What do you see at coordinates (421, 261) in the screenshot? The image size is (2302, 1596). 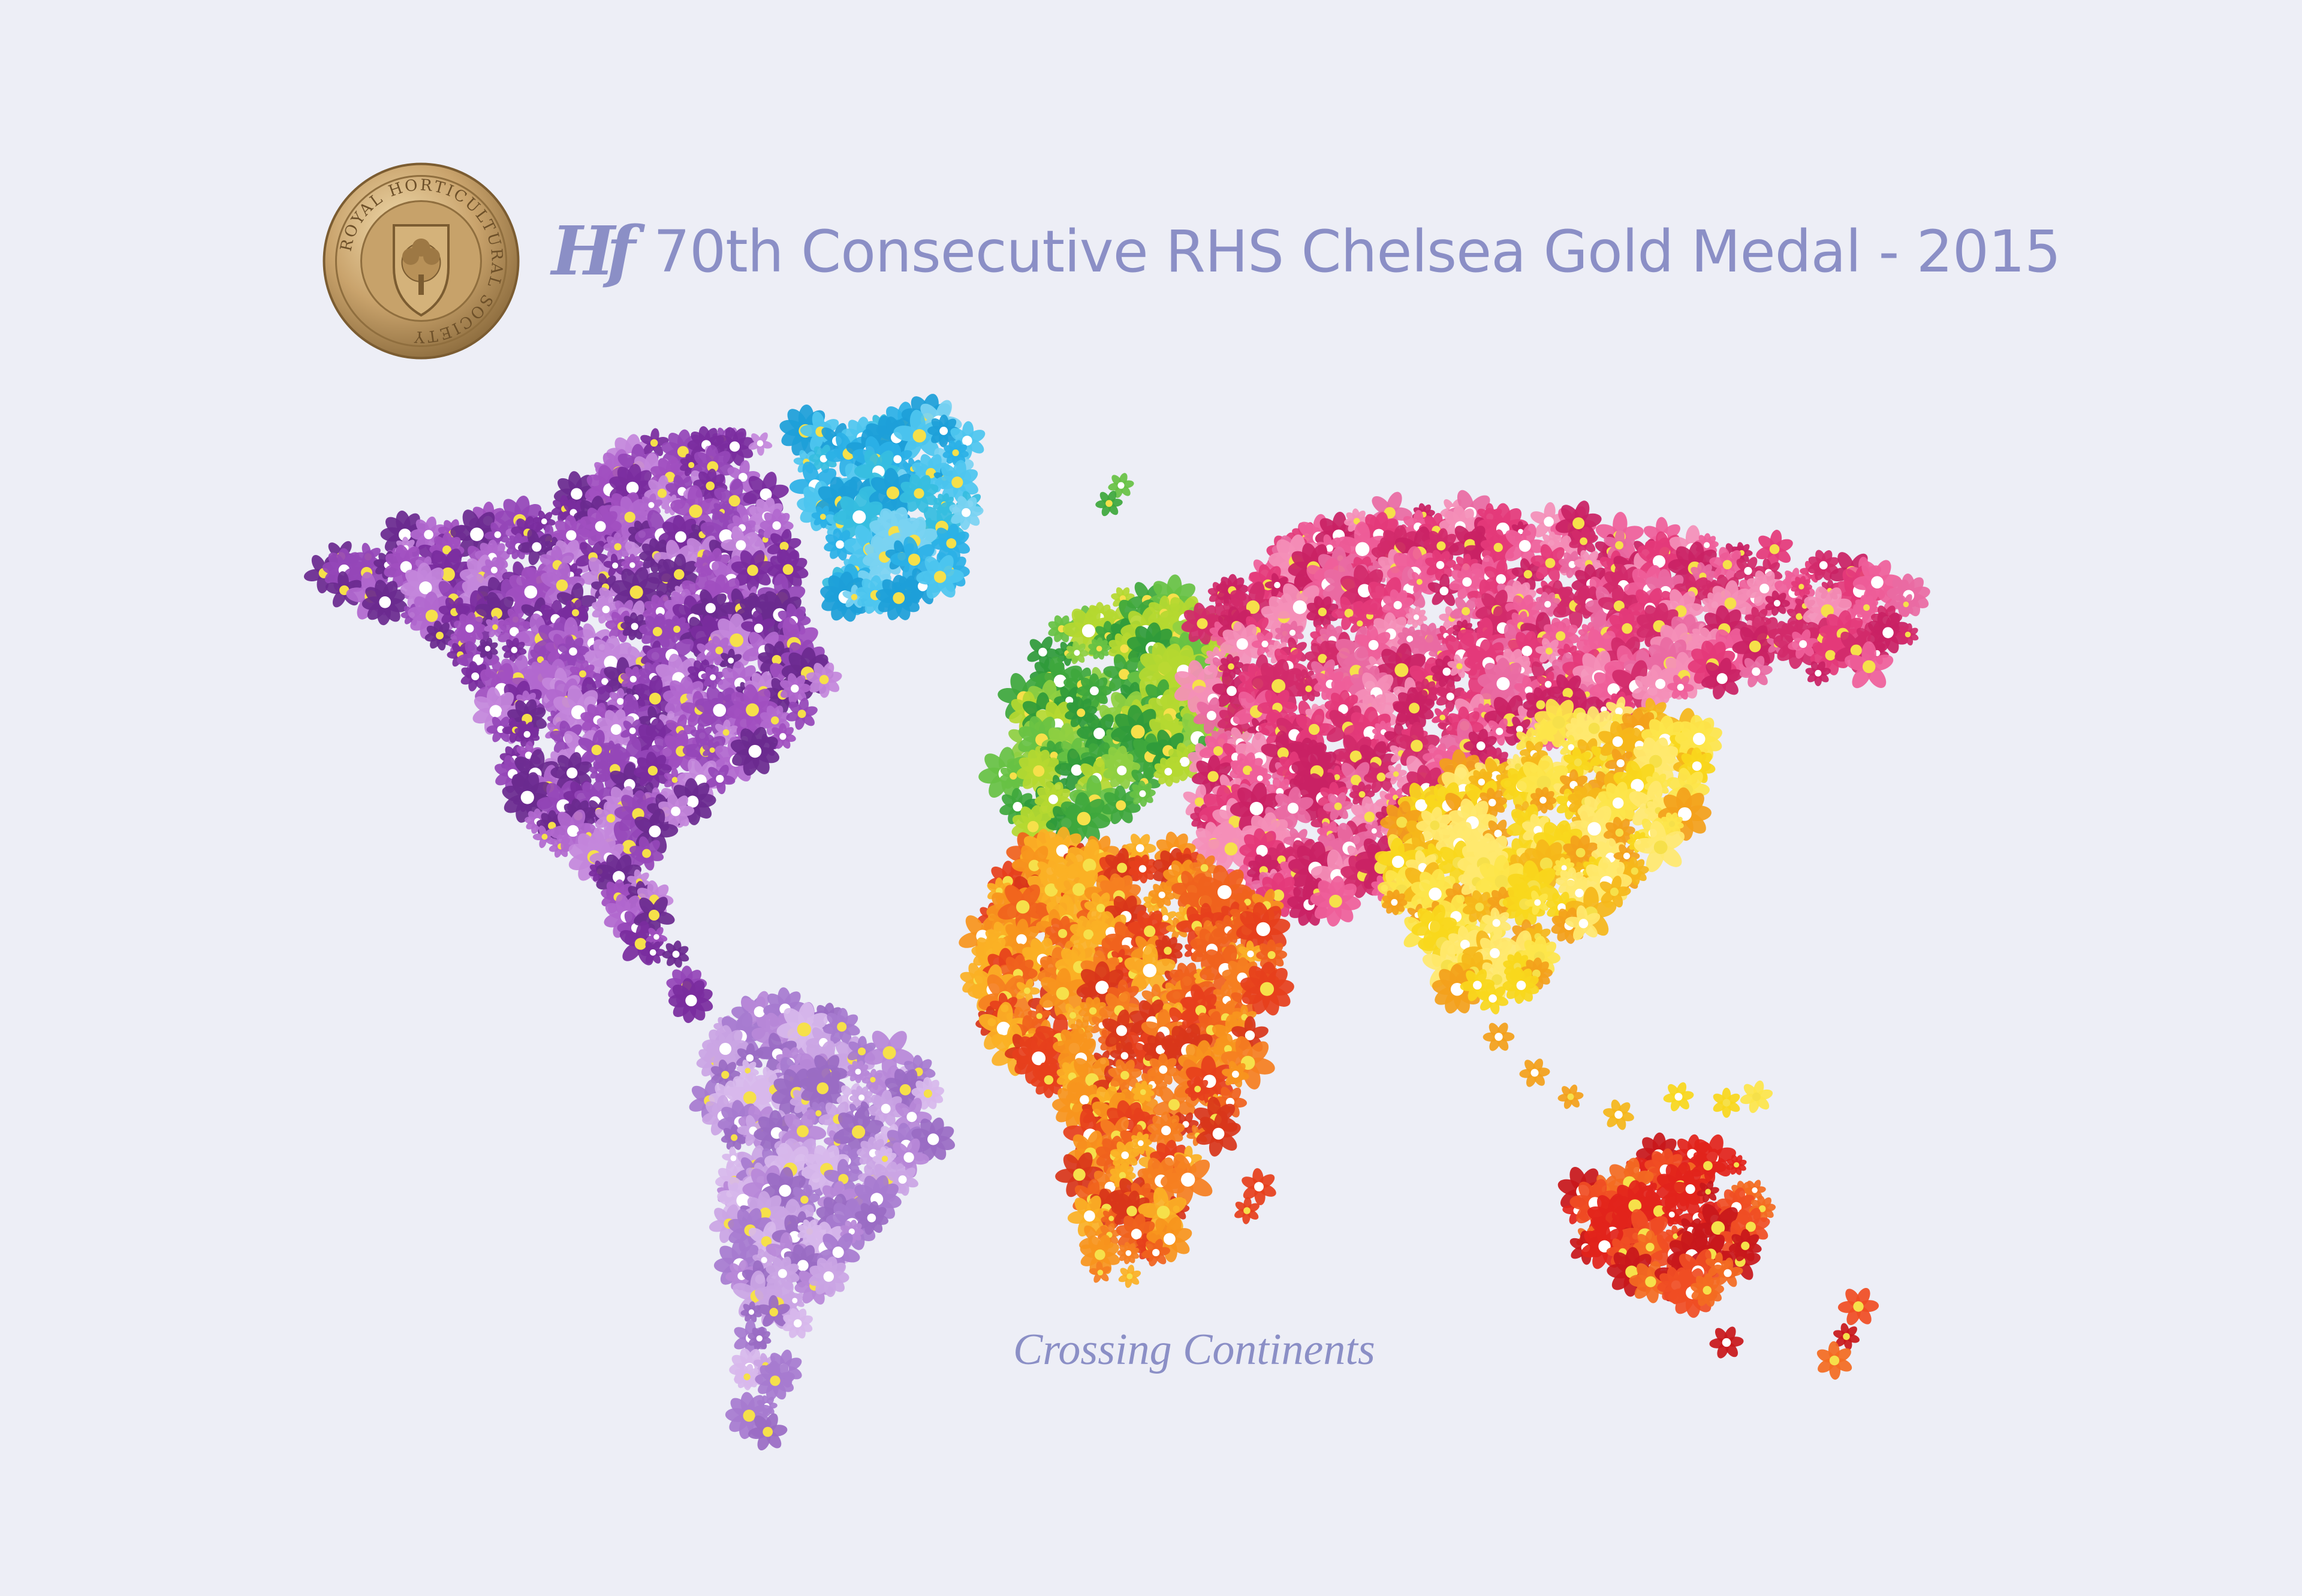 I see `rhs-gold-medal: ROYAL HORTICULTURAL SOCIETY` at bounding box center [421, 261].